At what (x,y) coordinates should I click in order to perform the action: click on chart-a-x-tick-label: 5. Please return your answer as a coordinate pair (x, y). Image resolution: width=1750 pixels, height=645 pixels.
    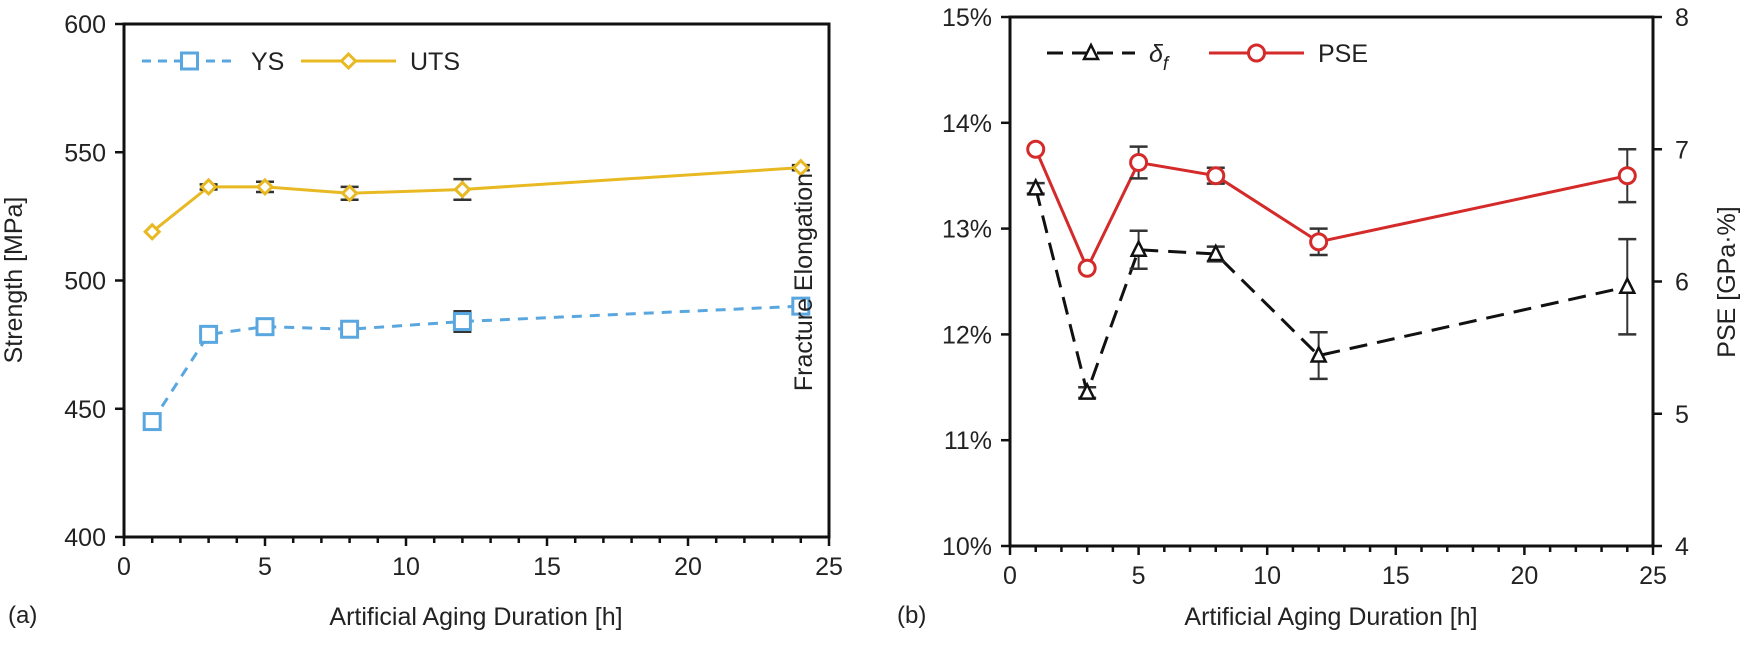
    Looking at the image, I should click on (265, 567).